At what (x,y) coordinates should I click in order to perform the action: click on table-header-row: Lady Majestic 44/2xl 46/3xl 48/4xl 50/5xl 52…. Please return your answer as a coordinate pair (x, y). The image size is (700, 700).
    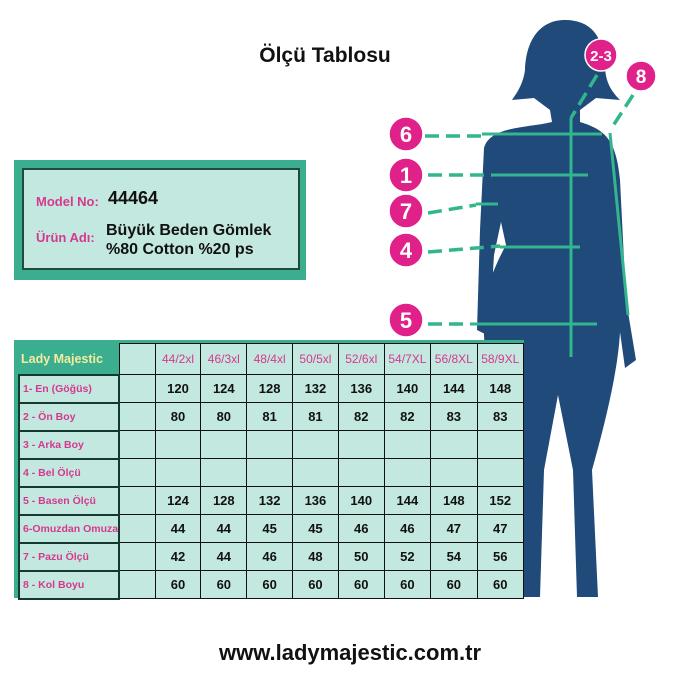
    Looking at the image, I should click on (272, 359).